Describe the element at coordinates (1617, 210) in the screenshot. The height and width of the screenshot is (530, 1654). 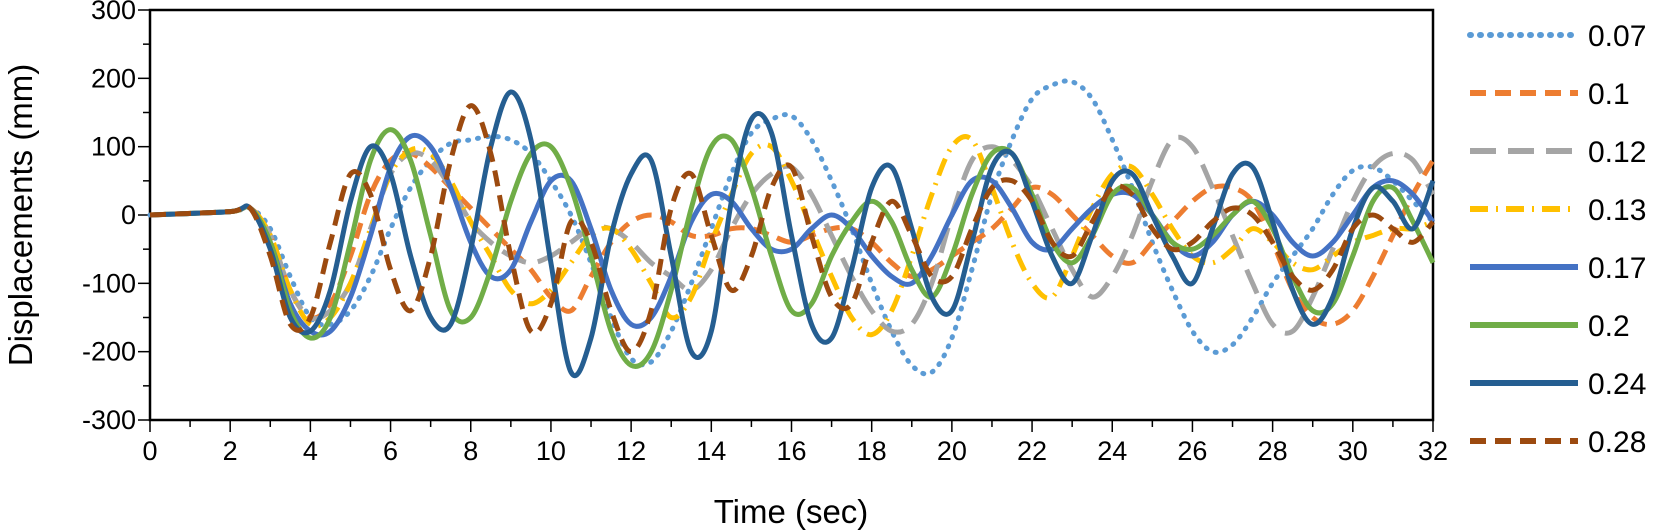
I see `legend-label-0.13: 0.13` at that location.